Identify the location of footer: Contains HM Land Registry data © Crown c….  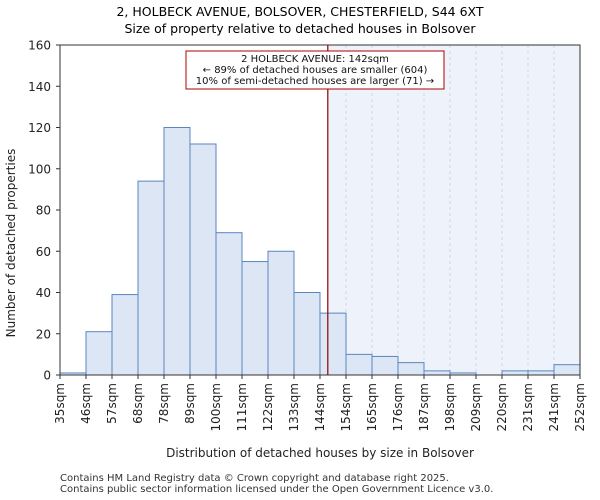
(276, 484).